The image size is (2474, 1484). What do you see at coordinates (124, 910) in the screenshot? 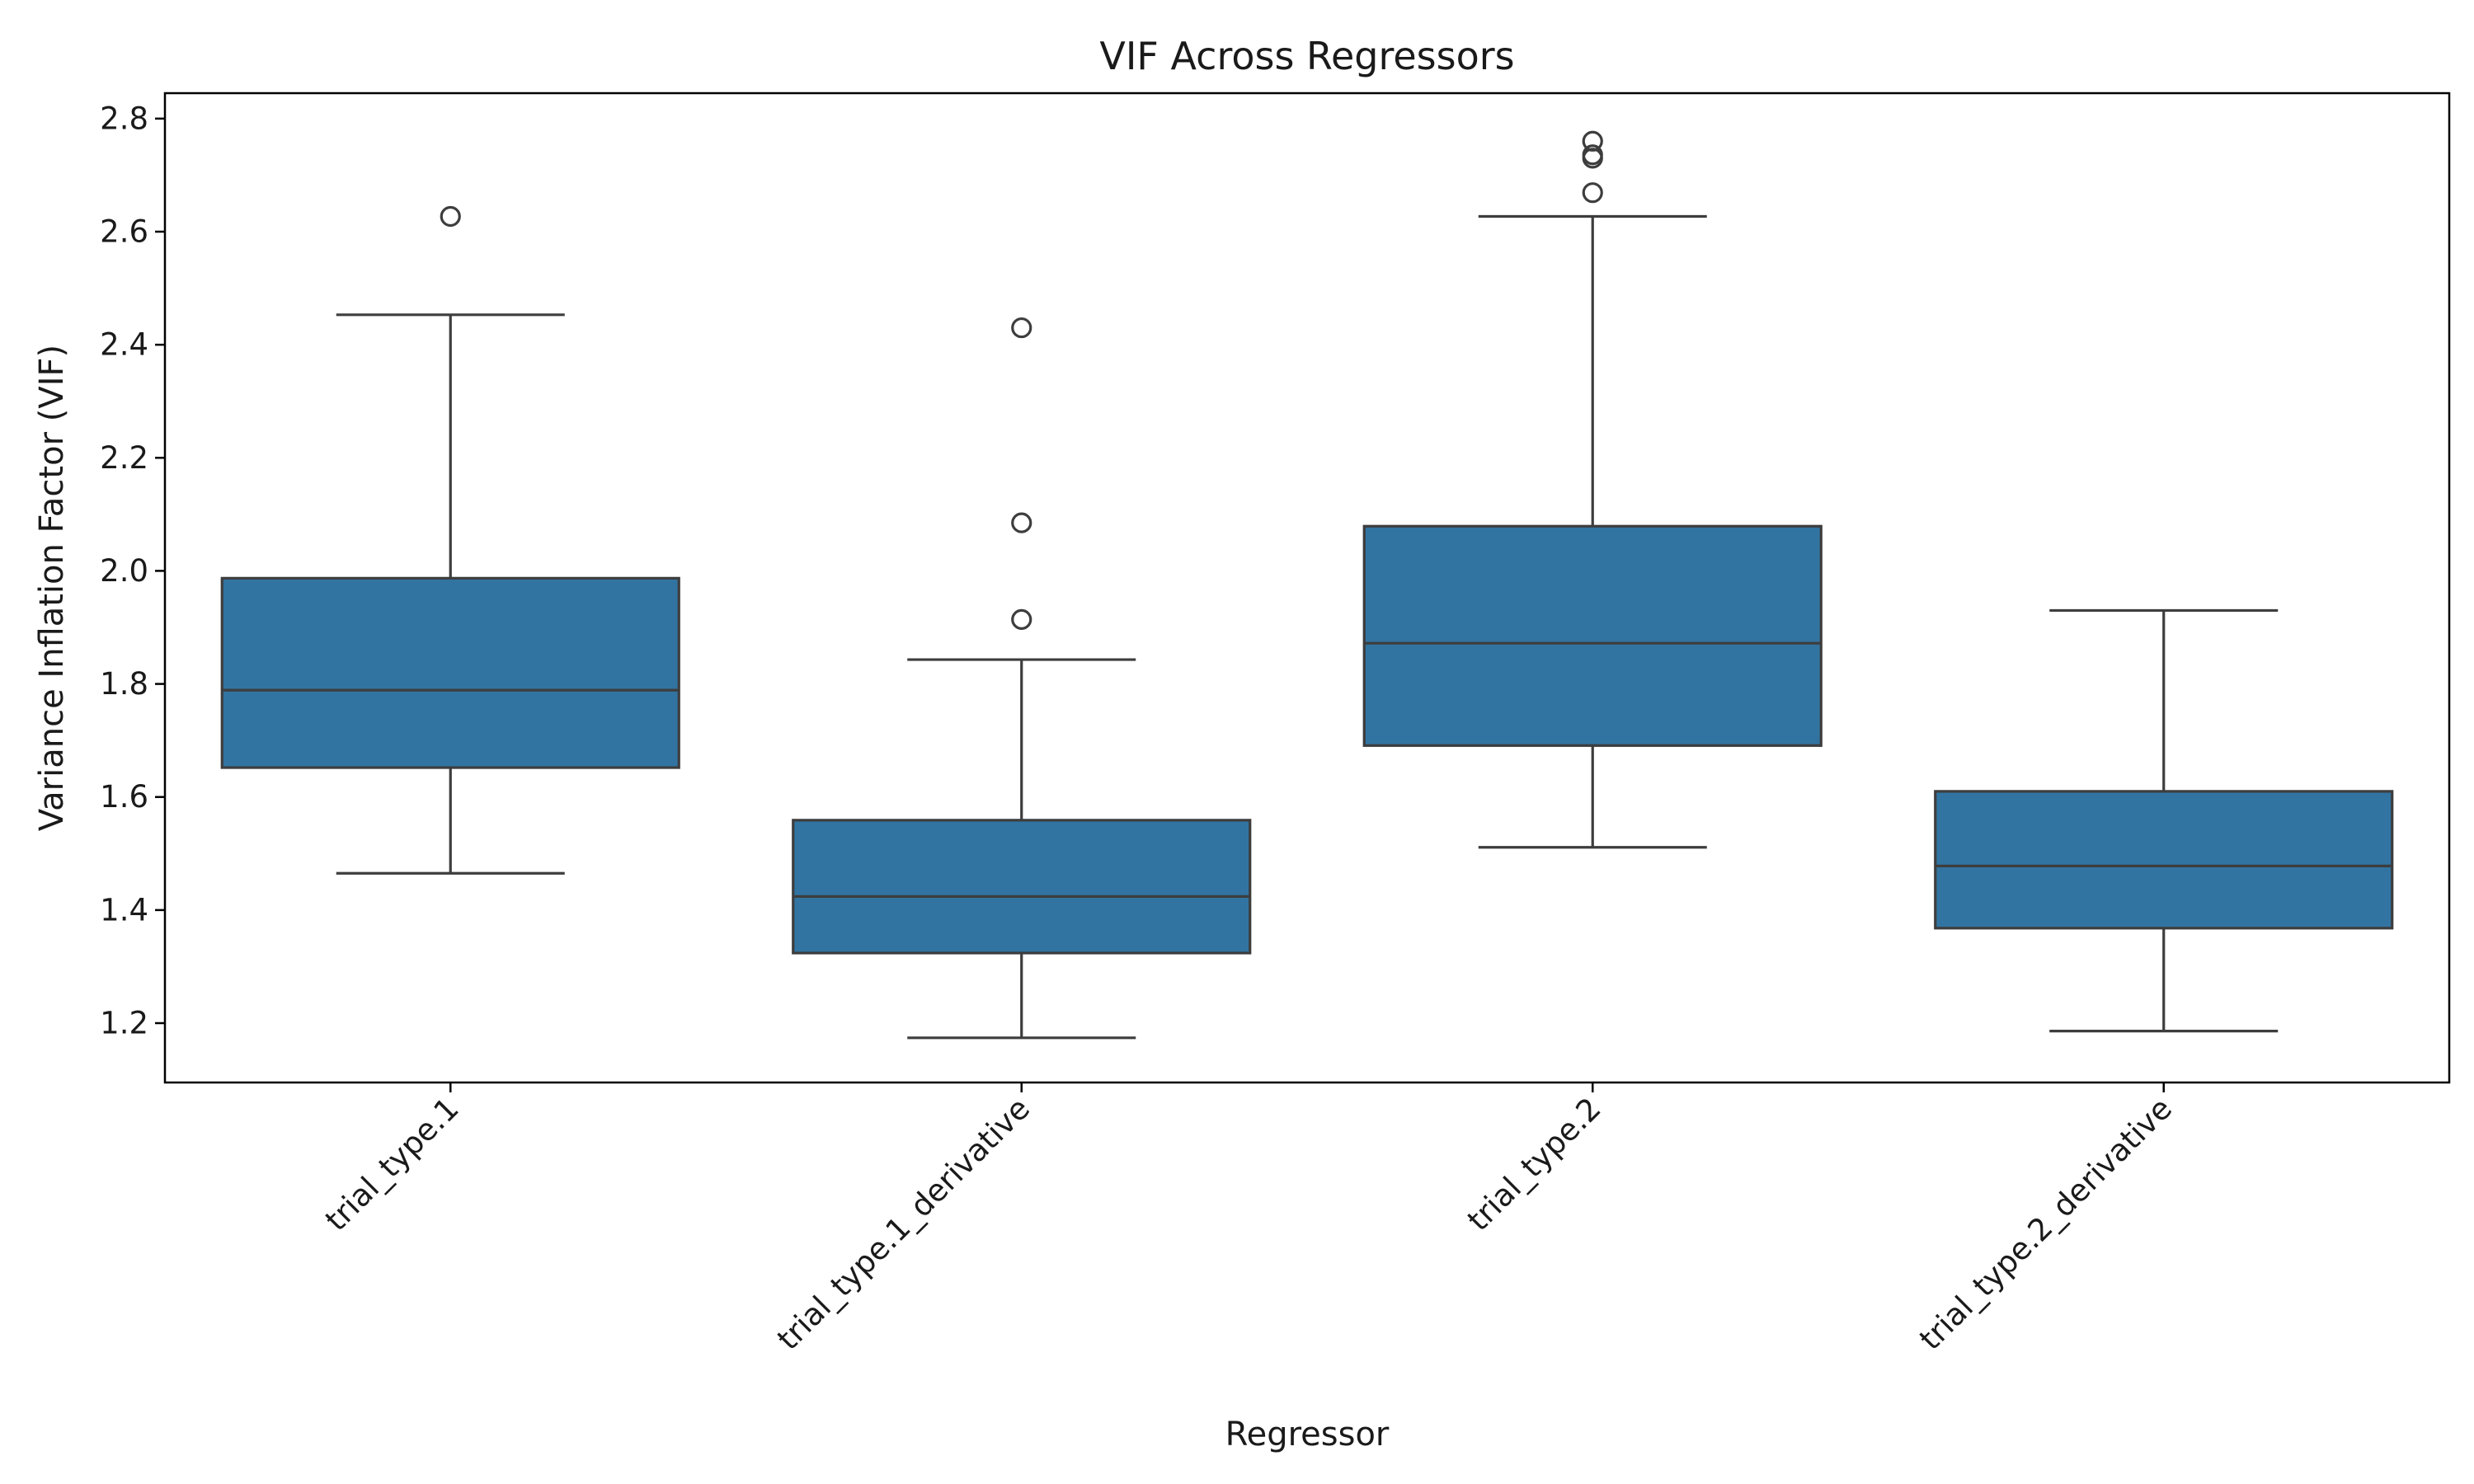
I see `y-tick-label: 1.4` at bounding box center [124, 910].